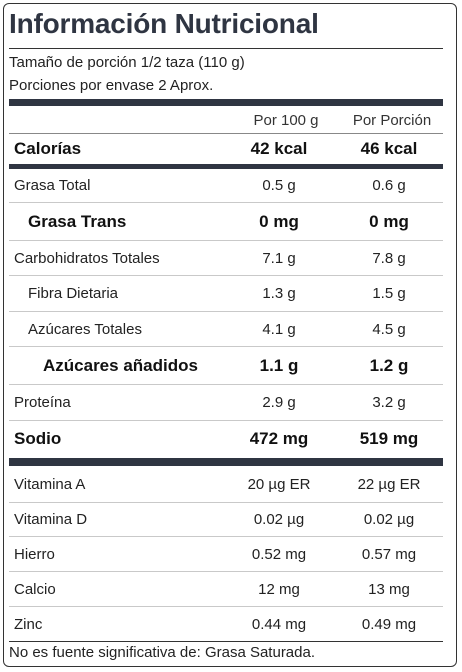 This screenshot has width=462, height=672. Describe the element at coordinates (111, 85) in the screenshot. I see `servings-per-container: Porciones por envase 2 Aprox.` at that location.